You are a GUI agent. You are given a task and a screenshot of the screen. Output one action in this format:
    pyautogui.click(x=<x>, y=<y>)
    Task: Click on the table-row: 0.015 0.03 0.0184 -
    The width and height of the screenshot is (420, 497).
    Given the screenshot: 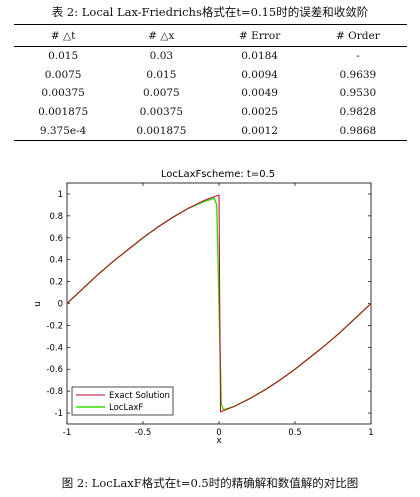 What is the action you would take?
    pyautogui.click(x=210, y=56)
    